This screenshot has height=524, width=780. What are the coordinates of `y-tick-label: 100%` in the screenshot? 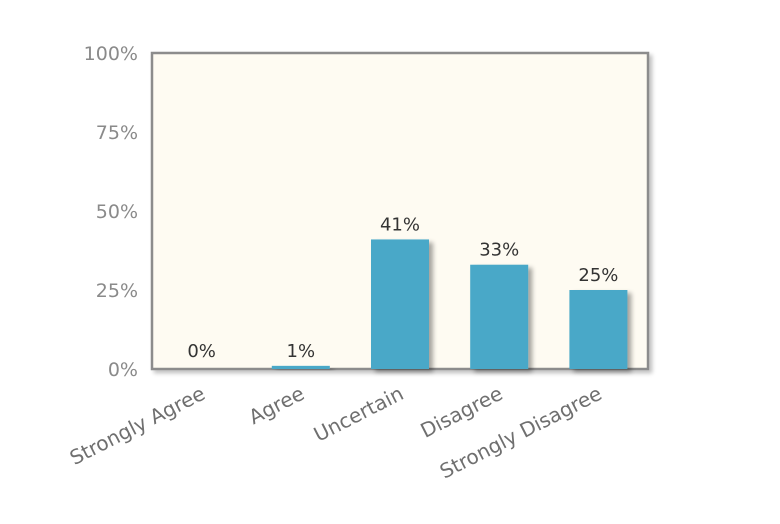 It's located at (111, 54).